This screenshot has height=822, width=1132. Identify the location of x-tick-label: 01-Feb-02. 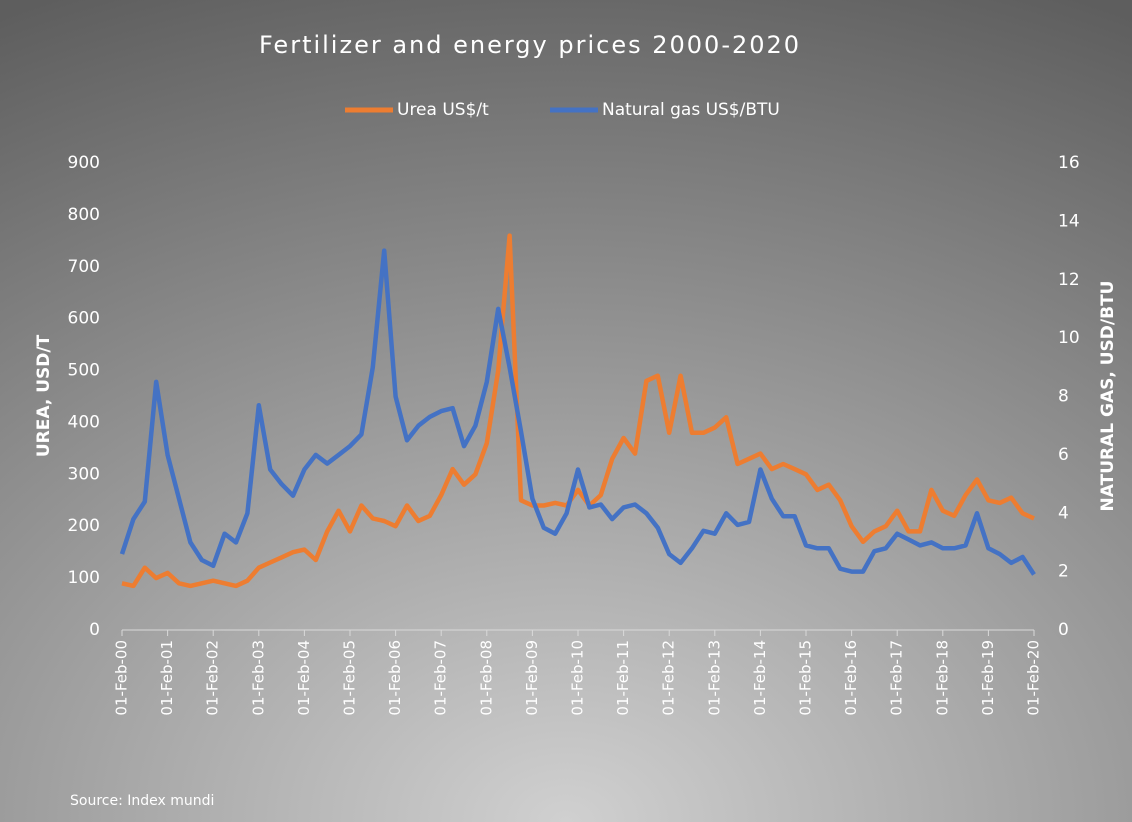
(213, 678).